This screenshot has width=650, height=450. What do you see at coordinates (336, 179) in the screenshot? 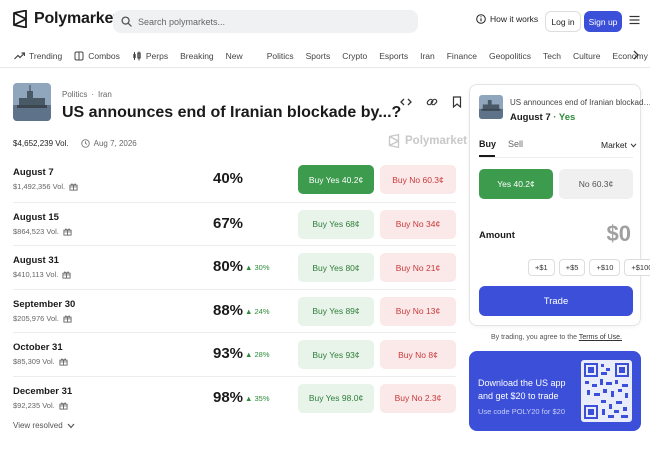
I see `buy-yes-button: Buy Yes 40.2¢` at bounding box center [336, 179].